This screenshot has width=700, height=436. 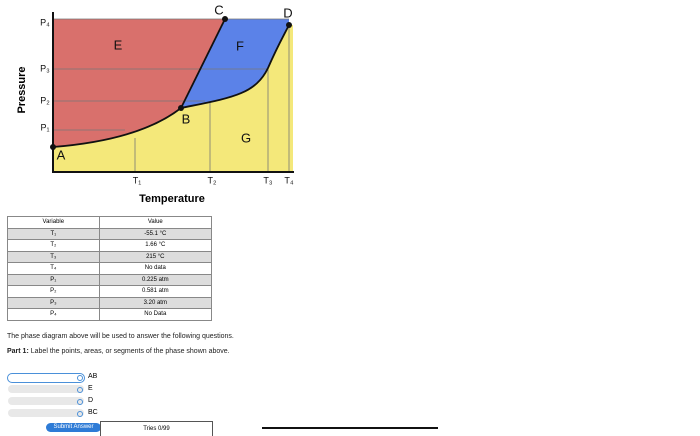 I want to click on table-row: P₄ No Data, so click(x=110, y=314).